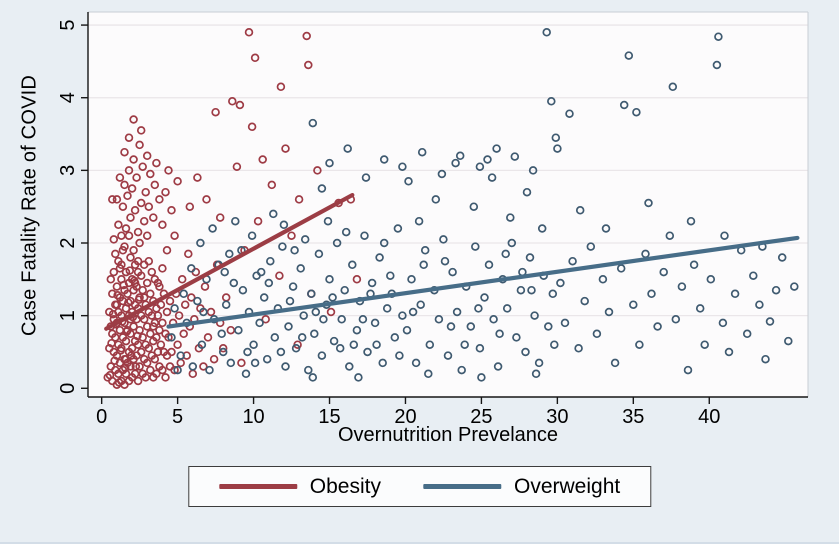  I want to click on x-tick-label: 20, so click(405, 417).